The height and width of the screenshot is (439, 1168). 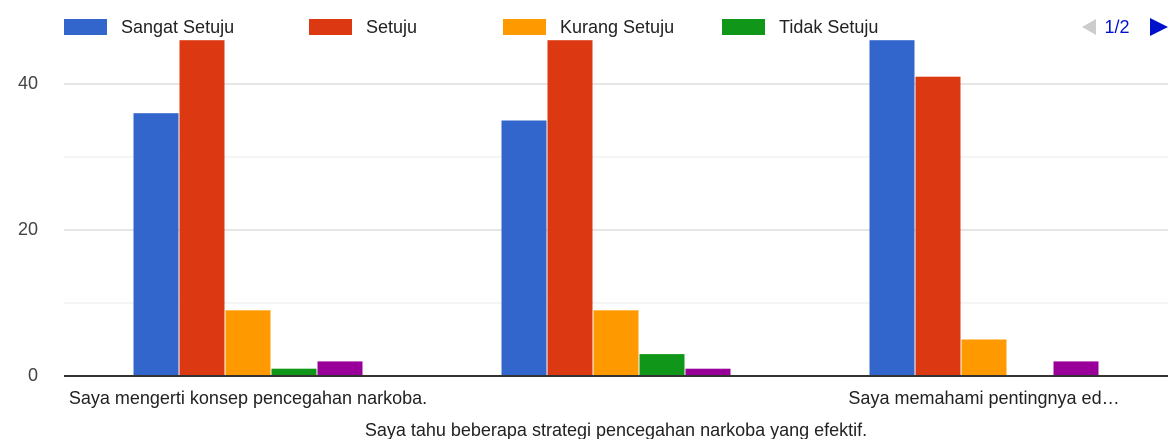 What do you see at coordinates (617, 27) in the screenshot?
I see `legend-label: Kurang Setuju` at bounding box center [617, 27].